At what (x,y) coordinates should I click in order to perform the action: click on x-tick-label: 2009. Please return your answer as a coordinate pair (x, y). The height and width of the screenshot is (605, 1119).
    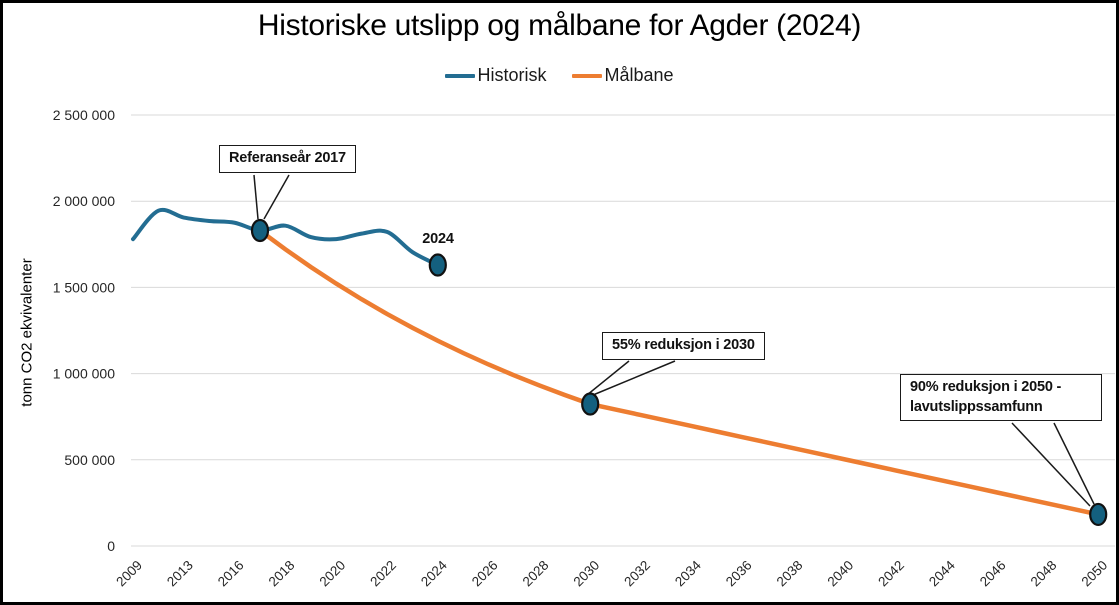
    Looking at the image, I should click on (129, 574).